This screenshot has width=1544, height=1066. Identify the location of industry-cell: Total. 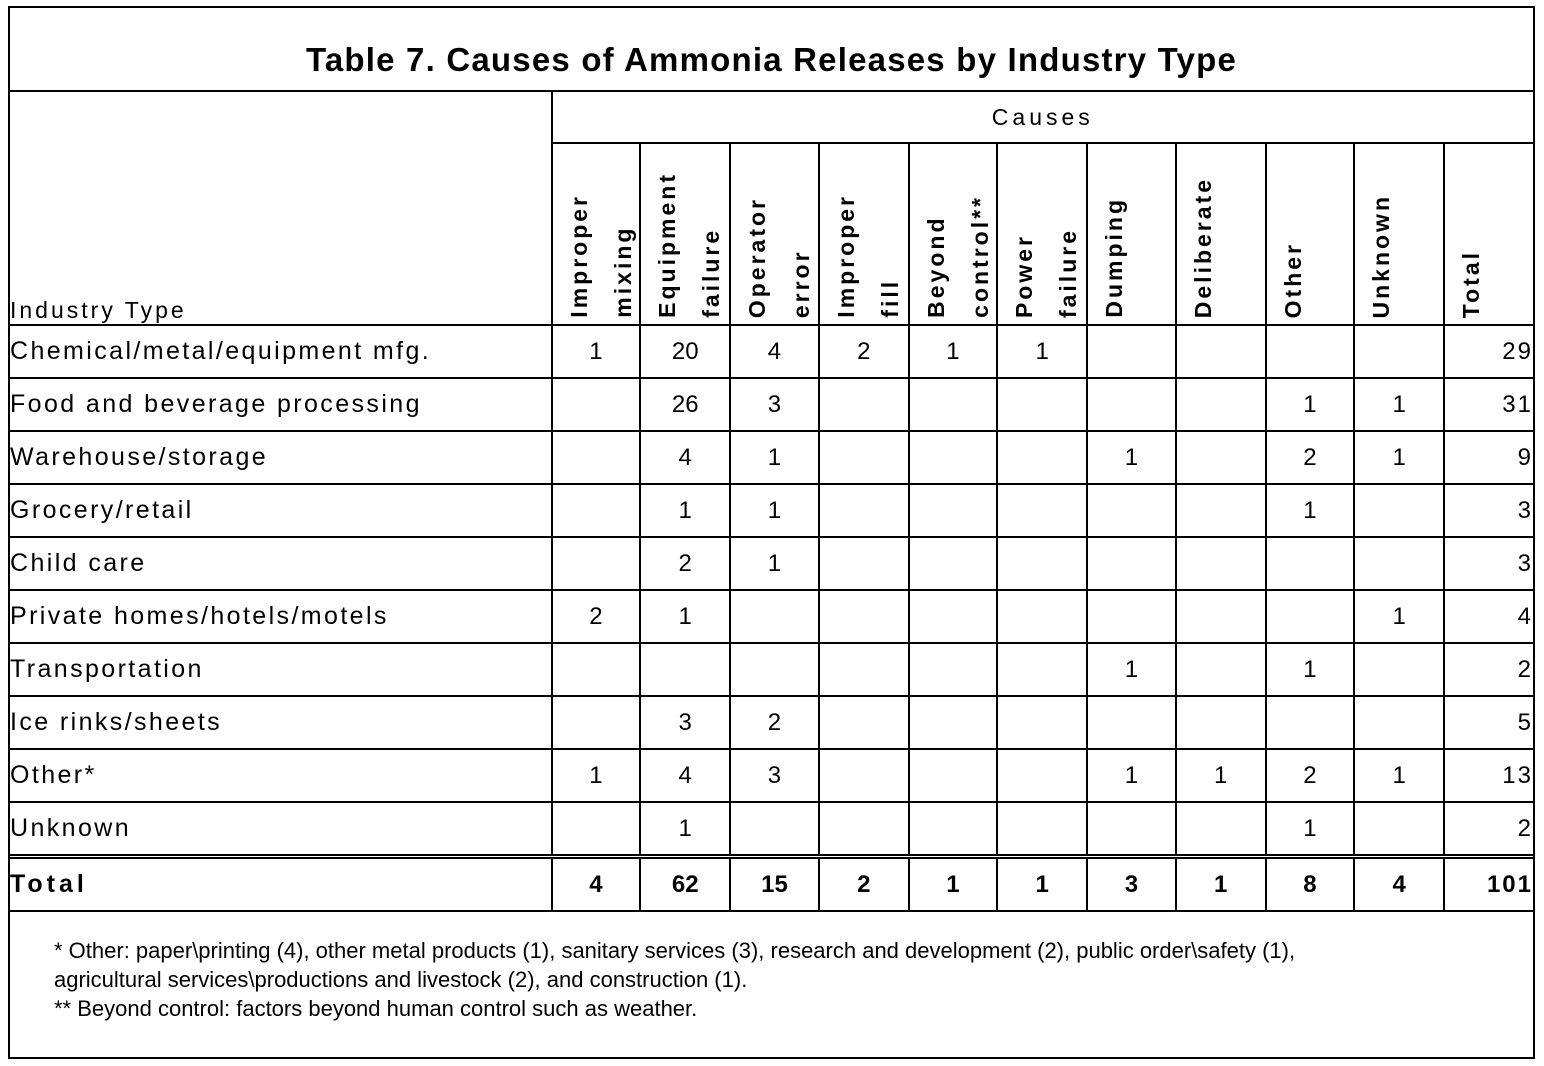
(281, 883).